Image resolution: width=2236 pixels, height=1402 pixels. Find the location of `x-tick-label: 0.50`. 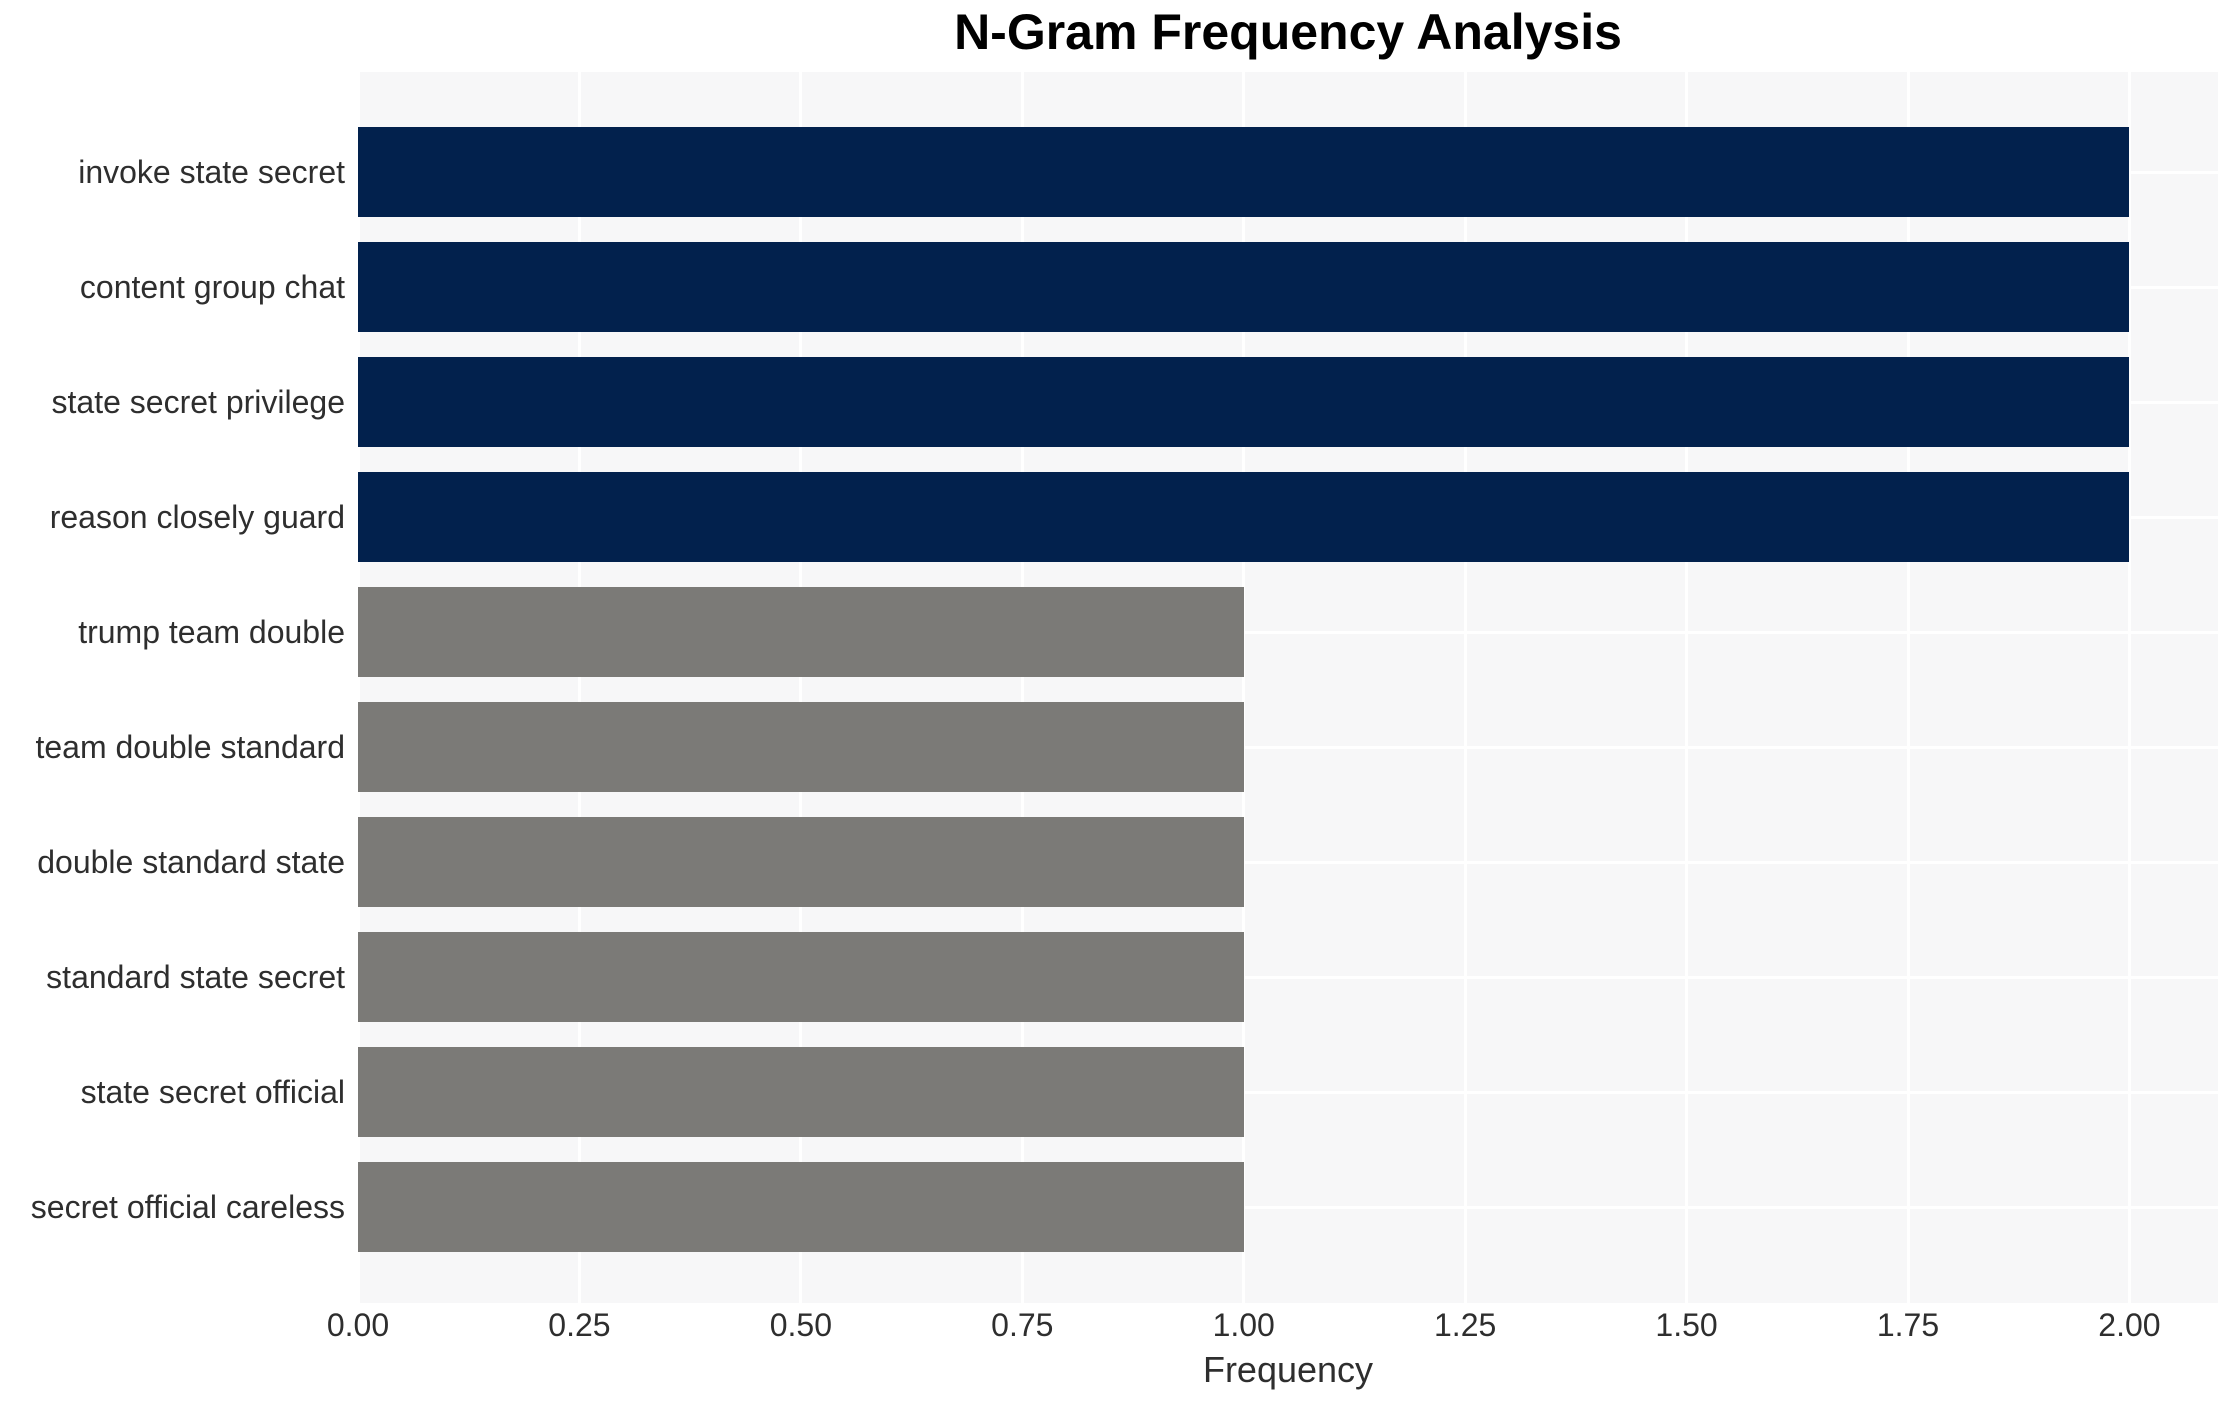

x-tick-label: 0.50 is located at coordinates (800, 1325).